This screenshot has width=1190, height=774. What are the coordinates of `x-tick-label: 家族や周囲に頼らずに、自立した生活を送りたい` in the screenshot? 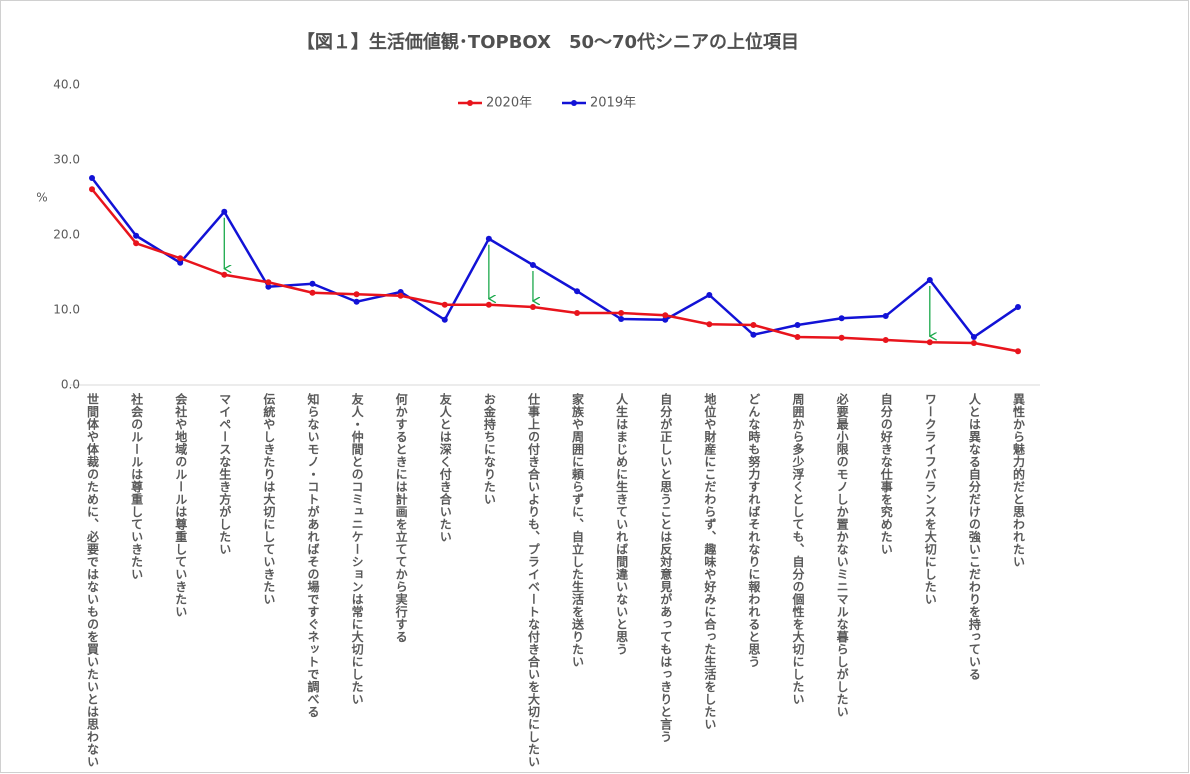 It's located at (578, 530).